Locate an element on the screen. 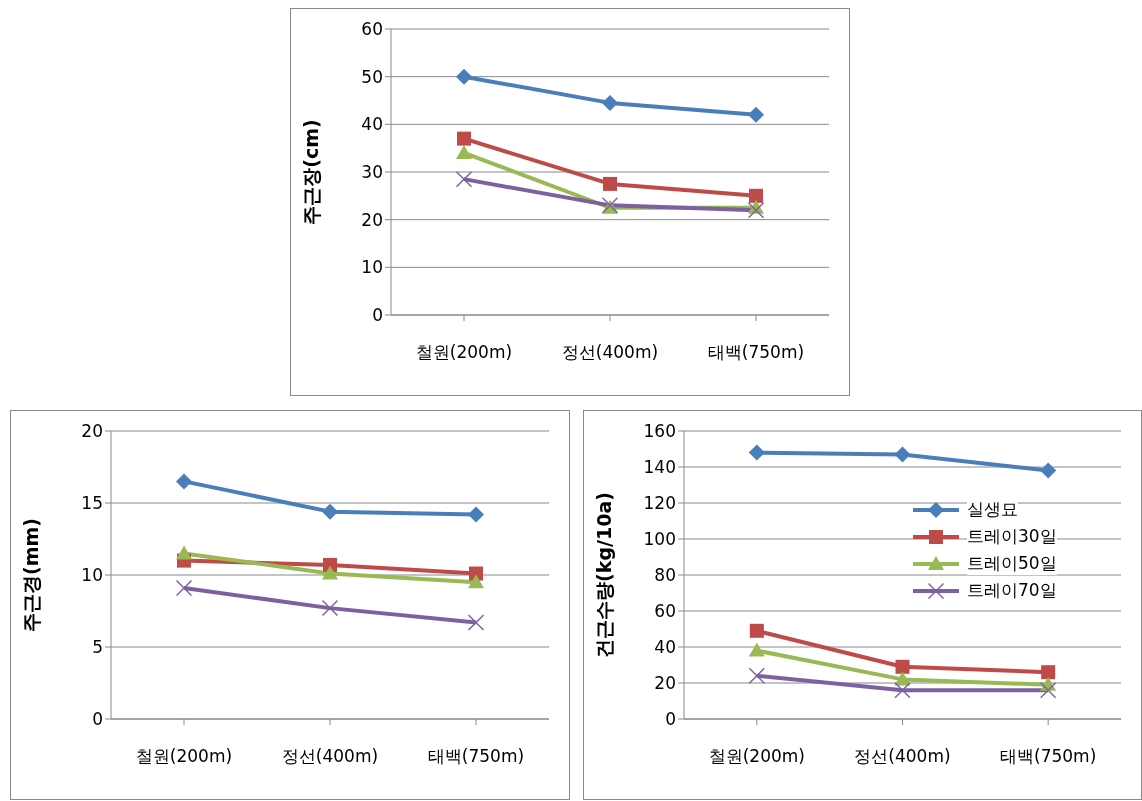 The width and height of the screenshot is (1142, 801). y-tick-label: 50 is located at coordinates (372, 76).